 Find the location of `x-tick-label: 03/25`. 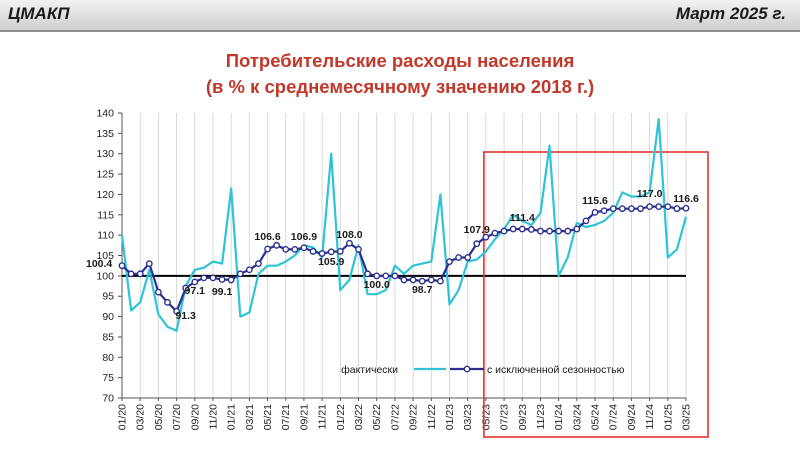

x-tick-label: 03/25 is located at coordinates (687, 417).